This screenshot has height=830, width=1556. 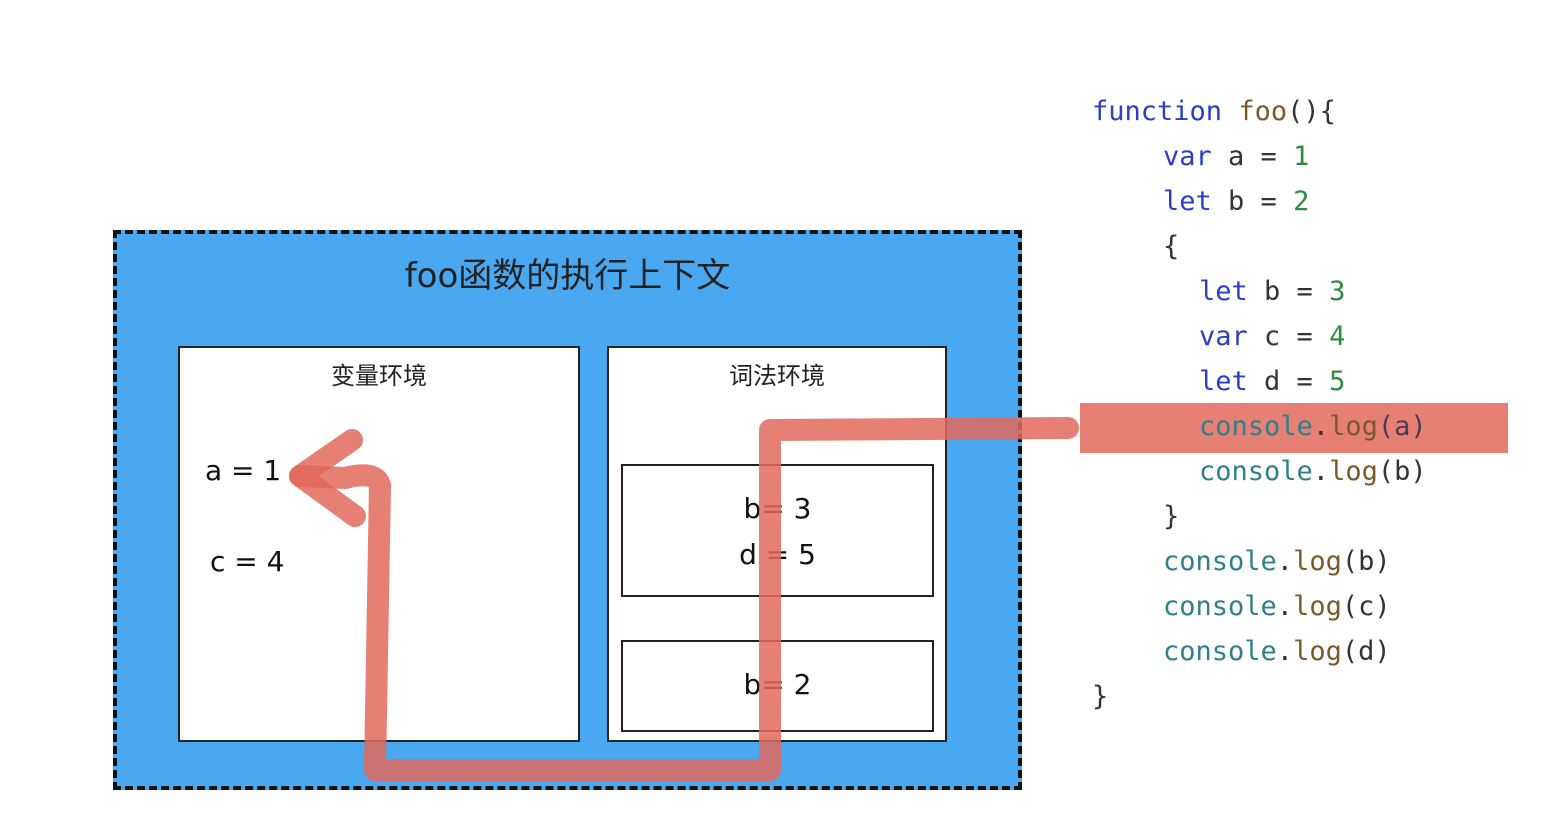 I want to click on code-token: 5, so click(x=1337, y=381).